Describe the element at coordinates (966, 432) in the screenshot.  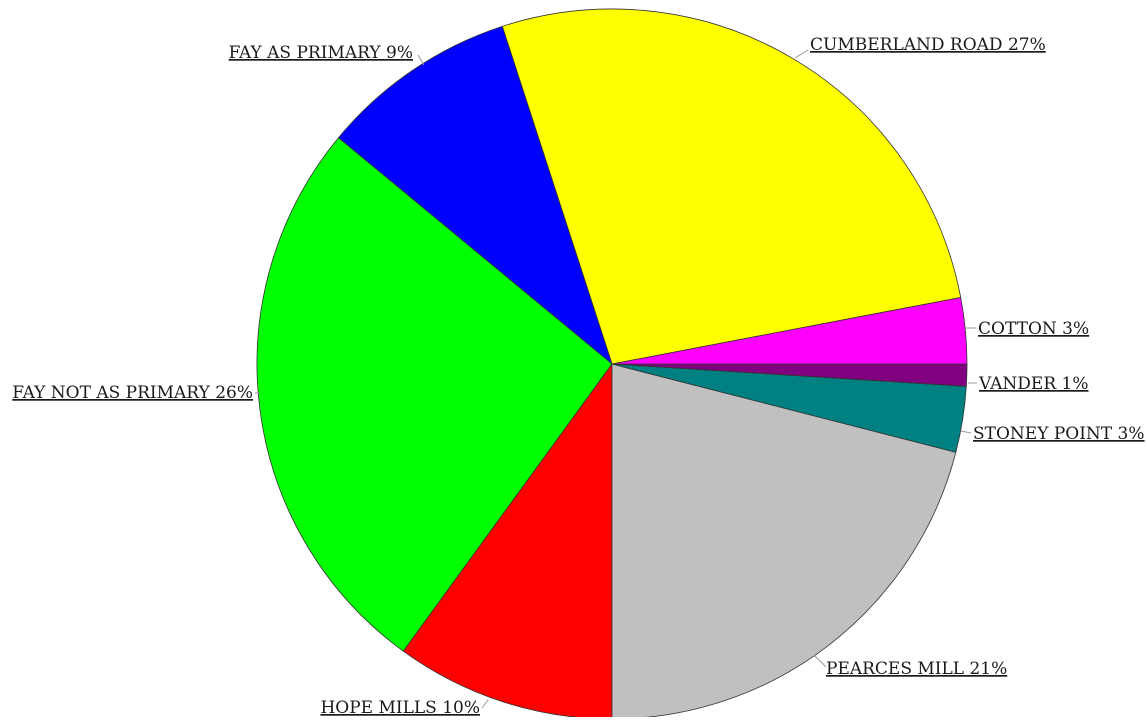
I see `leader-line-stoney-point` at that location.